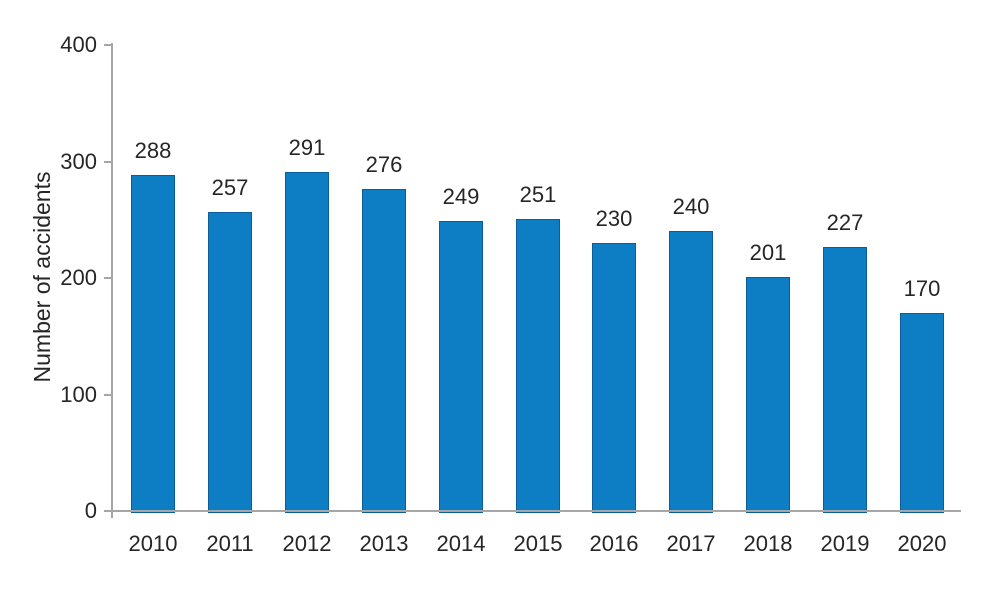 This screenshot has width=1000, height=594. What do you see at coordinates (230, 187) in the screenshot?
I see `bar-value-label: 257` at bounding box center [230, 187].